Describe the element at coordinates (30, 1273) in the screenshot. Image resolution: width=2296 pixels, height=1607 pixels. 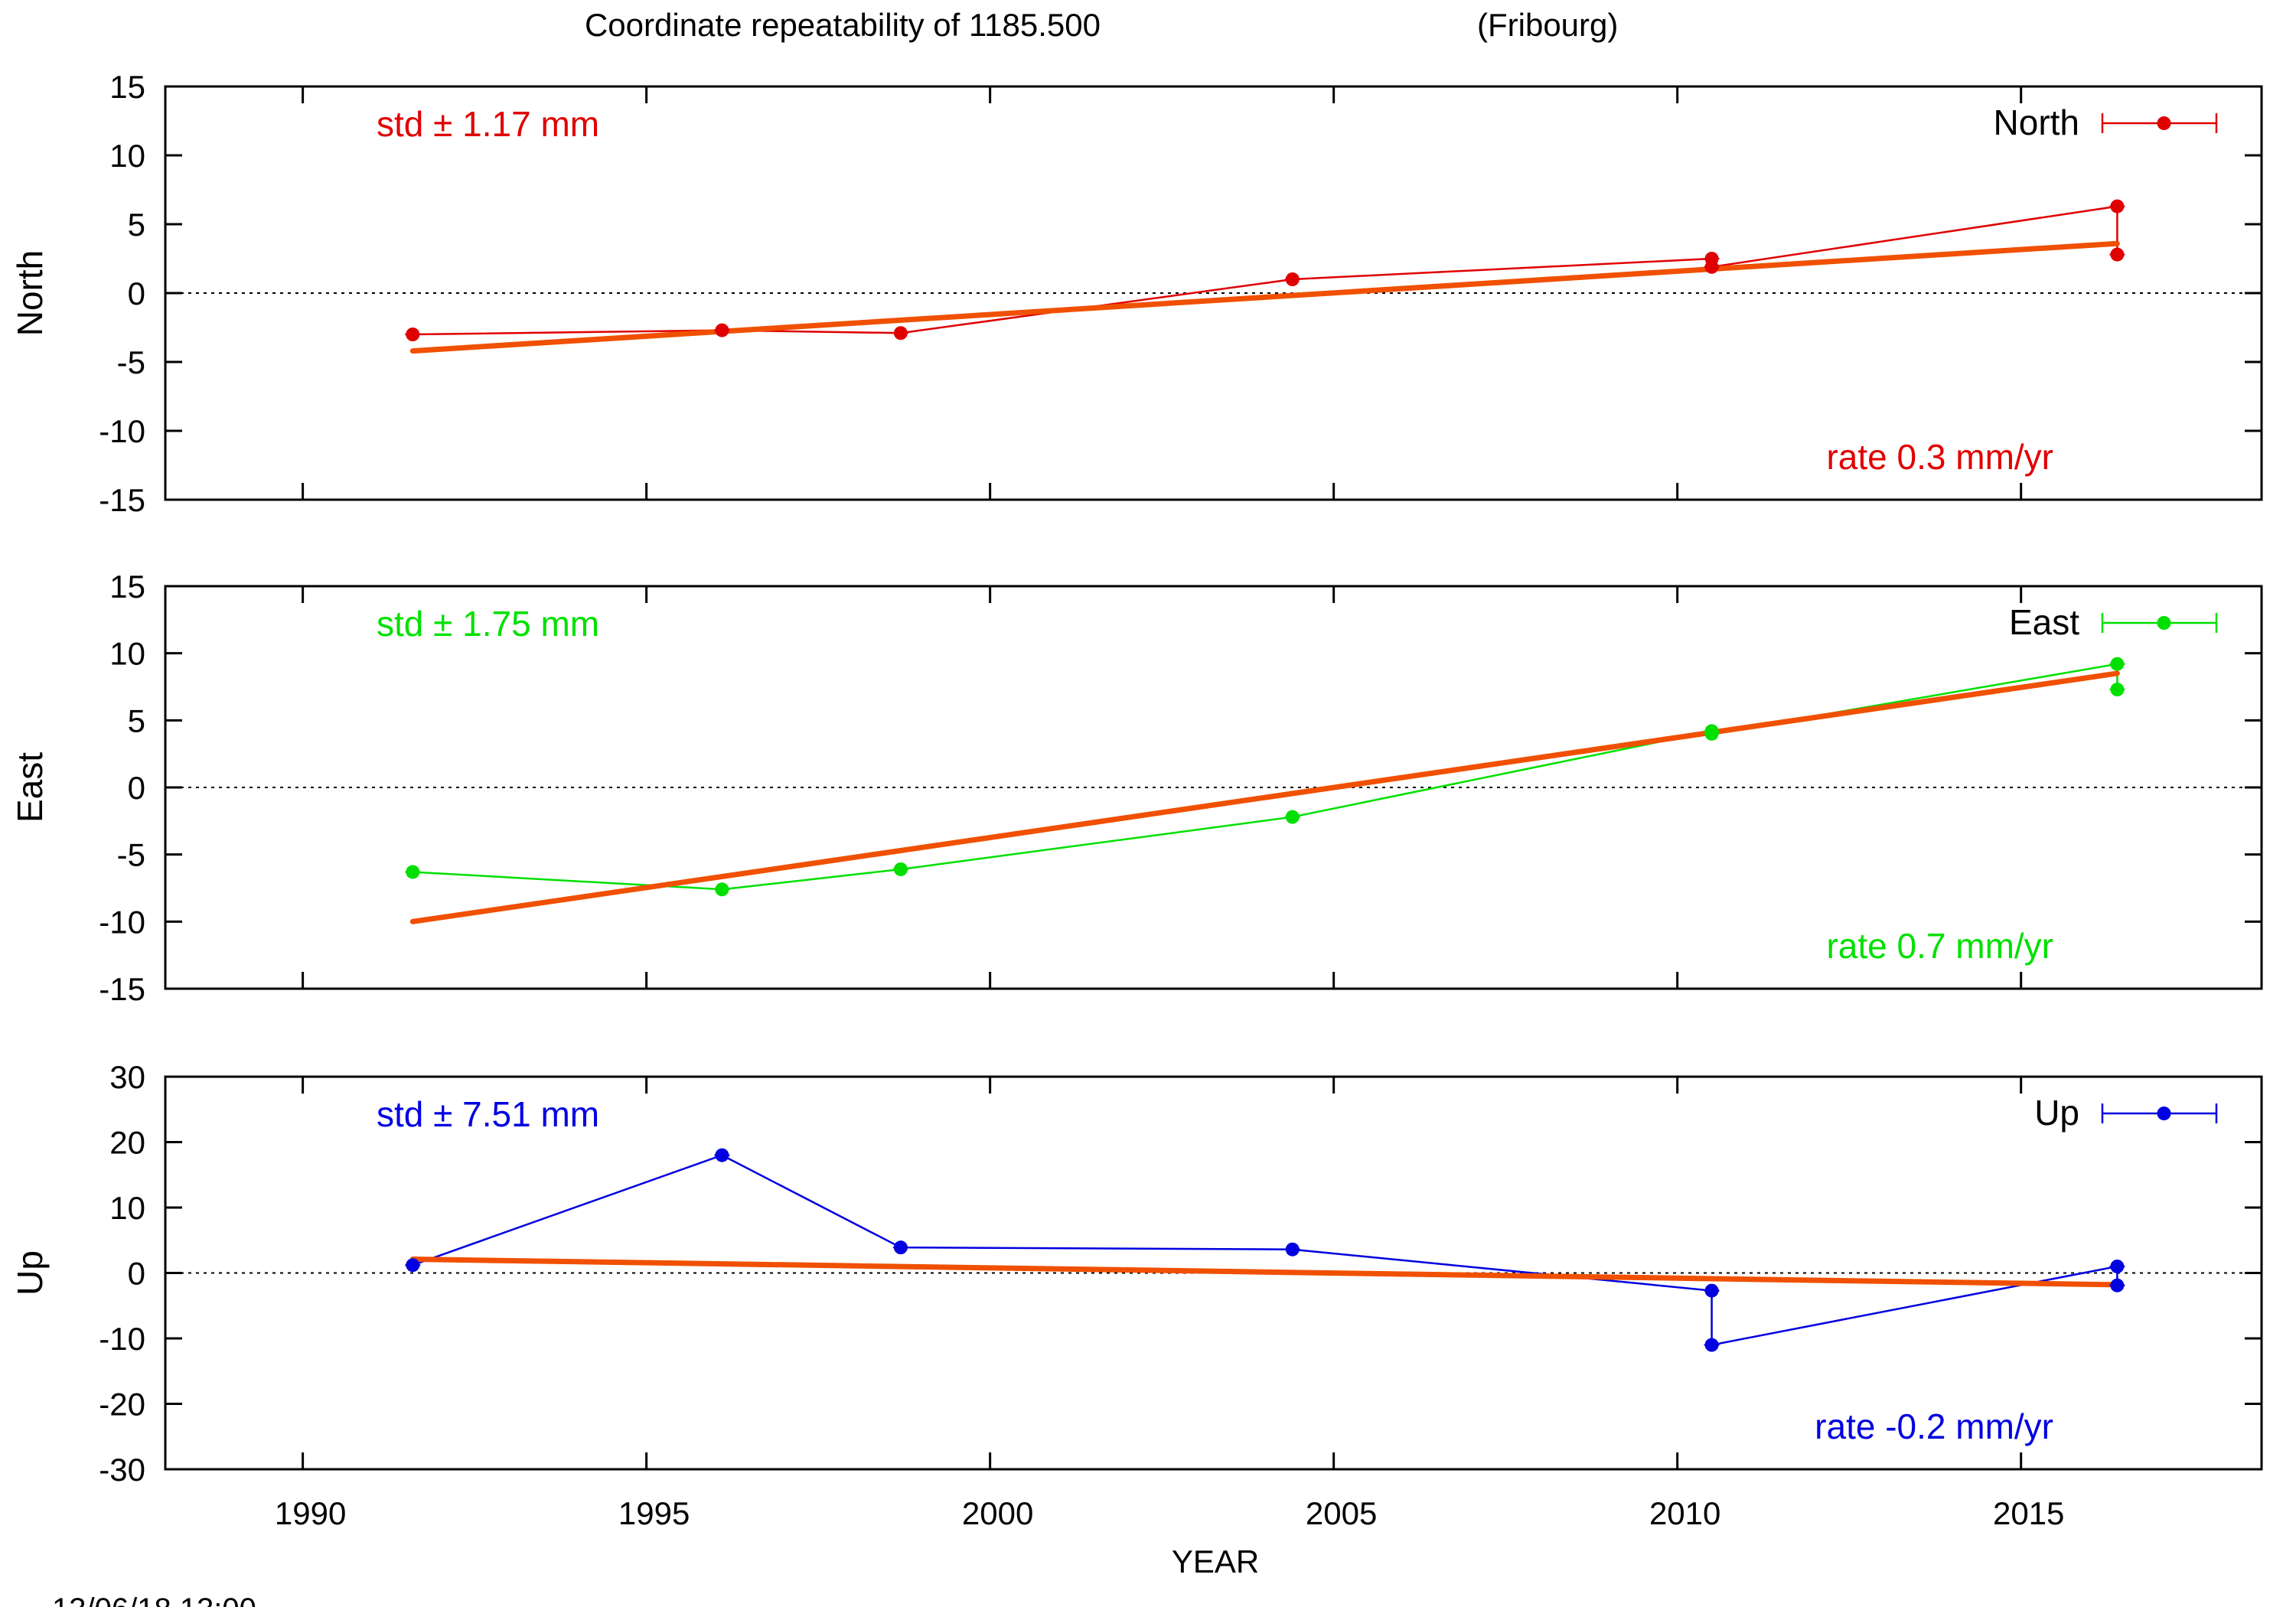
I see `y-axis-label: Up` at that location.